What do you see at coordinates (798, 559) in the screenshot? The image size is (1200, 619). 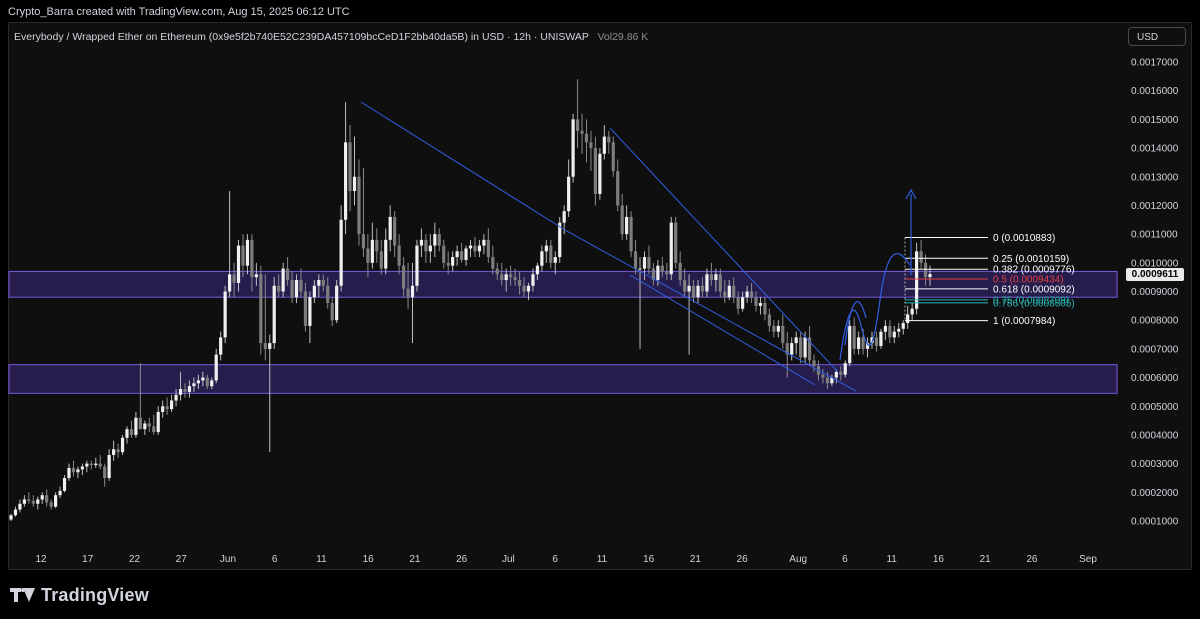 I see `x-tick-label: Aug` at bounding box center [798, 559].